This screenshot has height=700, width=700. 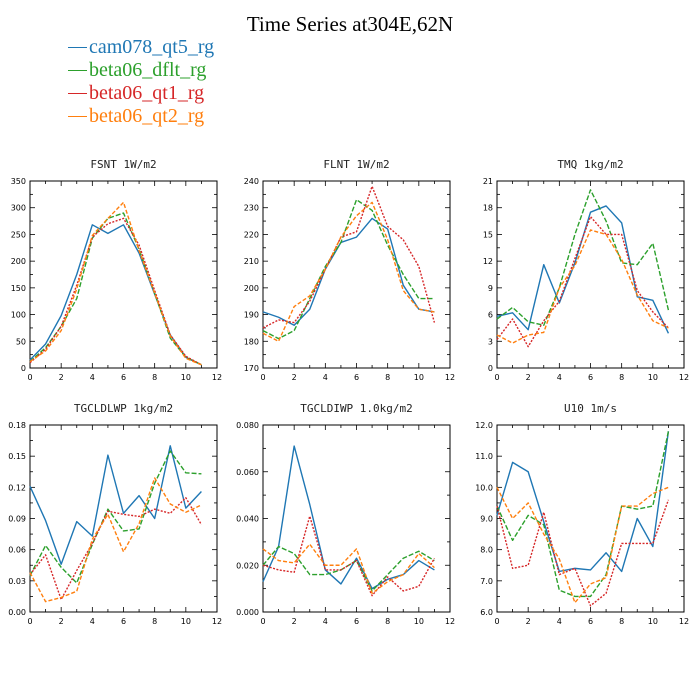 I want to click on y-tick-label: 11.0, so click(x=484, y=456).